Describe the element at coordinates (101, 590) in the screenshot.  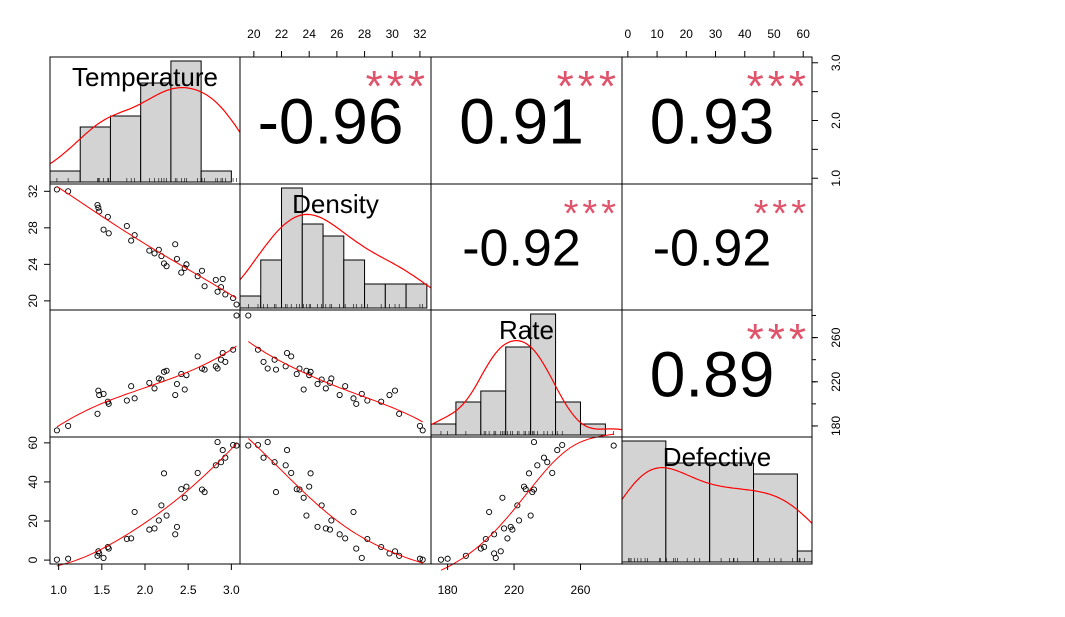
I see `x-tick-label-temperature: 1.5` at that location.